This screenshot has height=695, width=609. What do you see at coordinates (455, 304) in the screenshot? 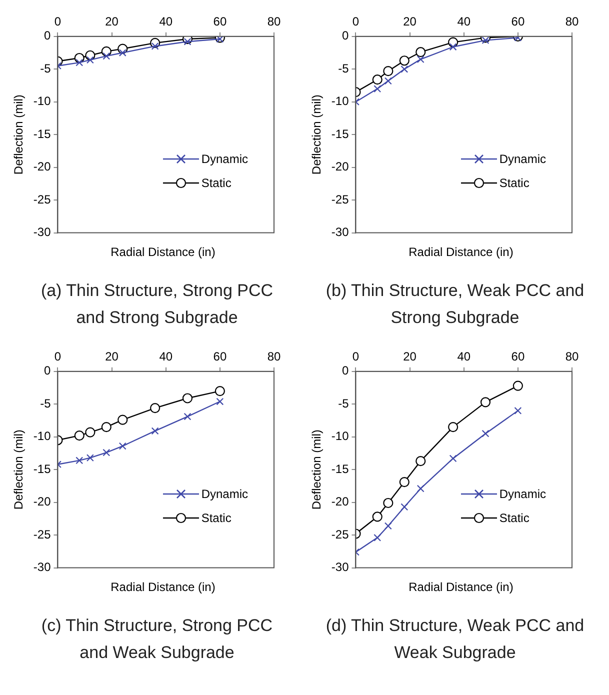
I see `text: (b) Thin Structure, Weak PCC and Strong Subgrade` at bounding box center [455, 304].